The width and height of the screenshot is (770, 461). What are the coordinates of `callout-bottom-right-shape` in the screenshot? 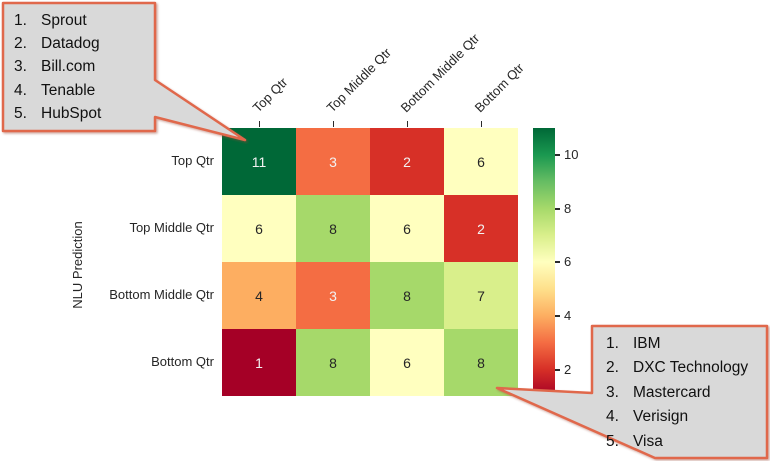 It's located at (632, 392).